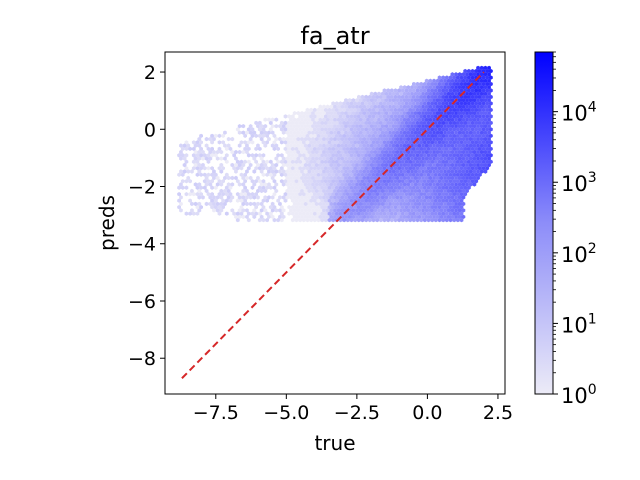 Image resolution: width=640 pixels, height=480 pixels. Describe the element at coordinates (150, 130) in the screenshot. I see `y-tick-label: 0` at that location.